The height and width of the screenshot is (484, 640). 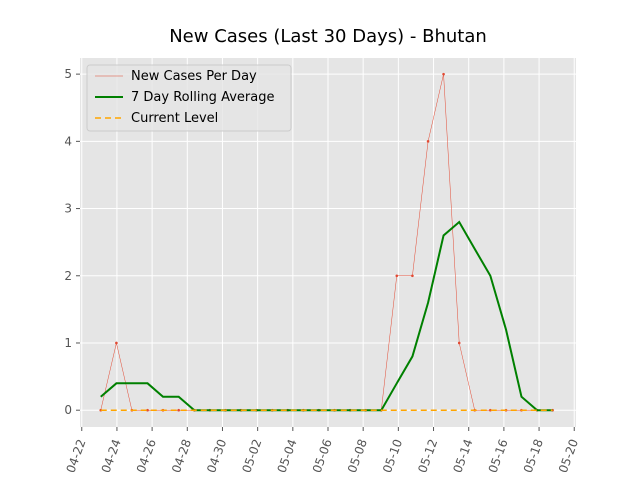 What do you see at coordinates (68, 209) in the screenshot?
I see `y-tick-label: 3` at bounding box center [68, 209].